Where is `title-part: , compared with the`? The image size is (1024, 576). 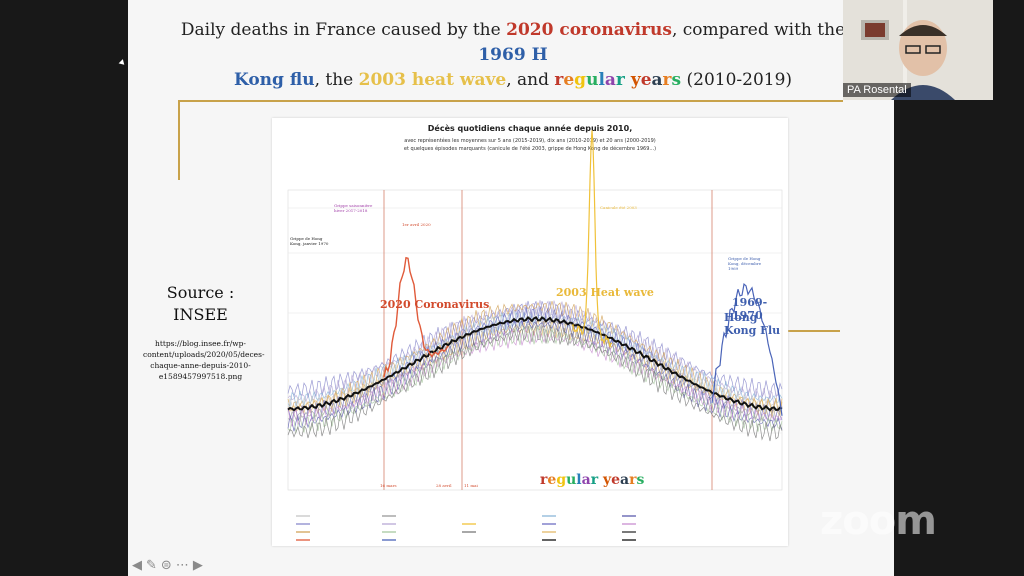
title-part: , compared with the is located at coordinates (758, 30).